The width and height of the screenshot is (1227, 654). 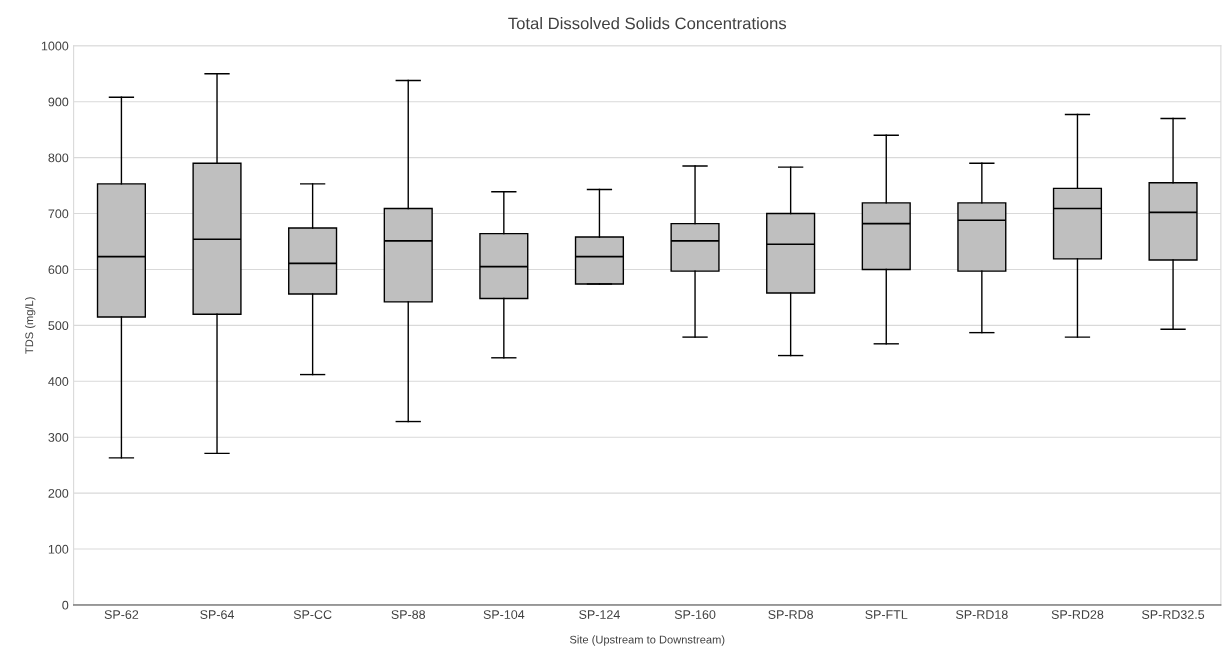 I want to click on x-tick-label: SP-62, so click(x=121, y=614).